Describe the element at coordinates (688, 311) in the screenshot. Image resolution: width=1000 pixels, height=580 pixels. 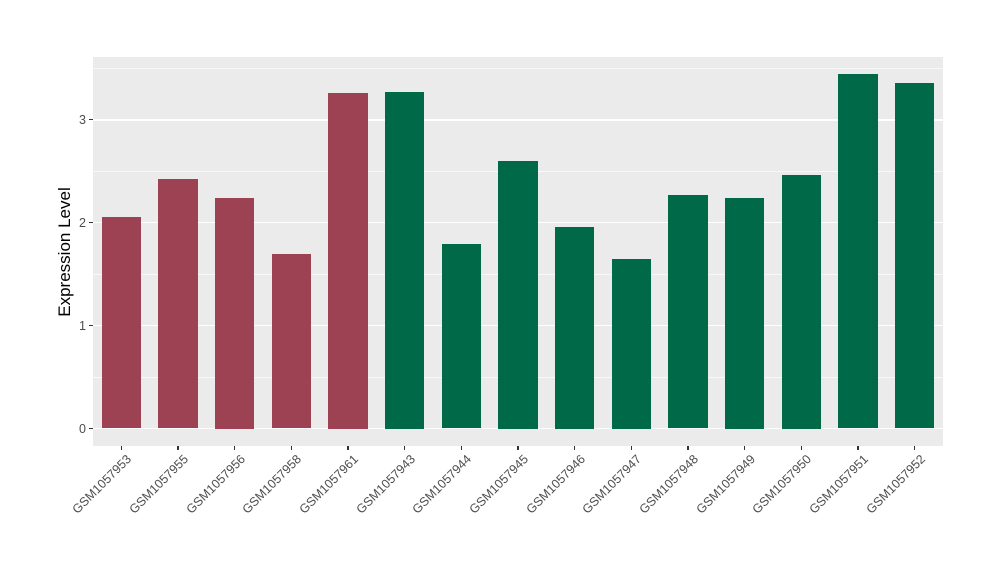
I see `bar-GSM1057948` at that location.